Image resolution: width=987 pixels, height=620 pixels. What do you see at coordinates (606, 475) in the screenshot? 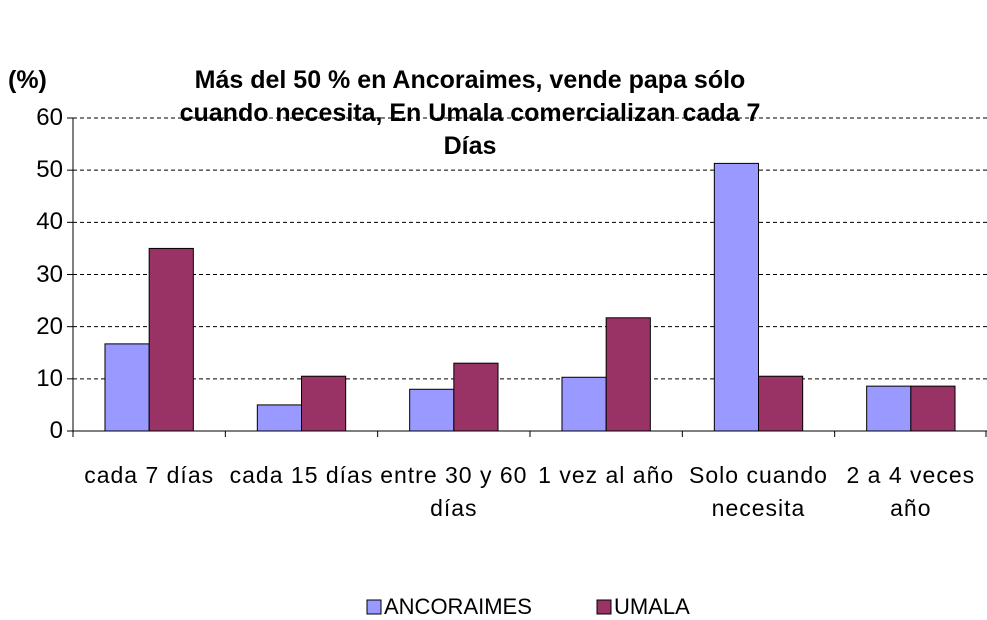
I see `x-tick-label: 1 vez al año` at bounding box center [606, 475].